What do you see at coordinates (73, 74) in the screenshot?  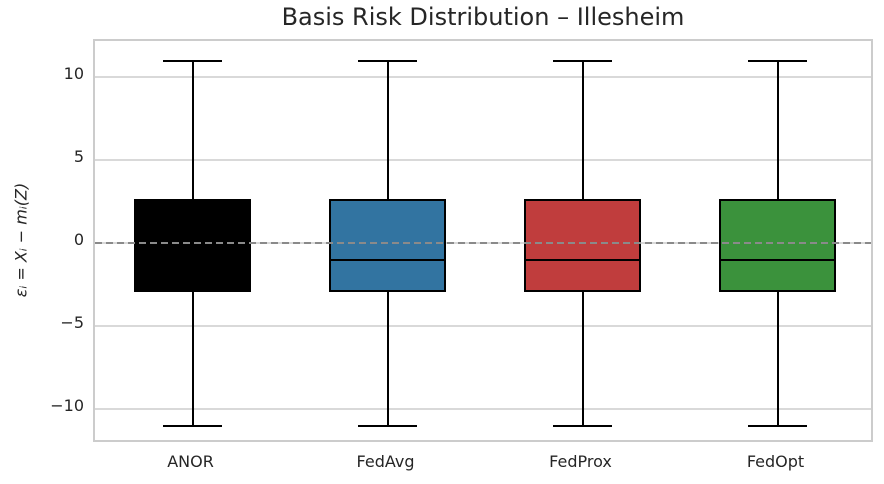 I see `y-tick-label: 10` at bounding box center [73, 74].